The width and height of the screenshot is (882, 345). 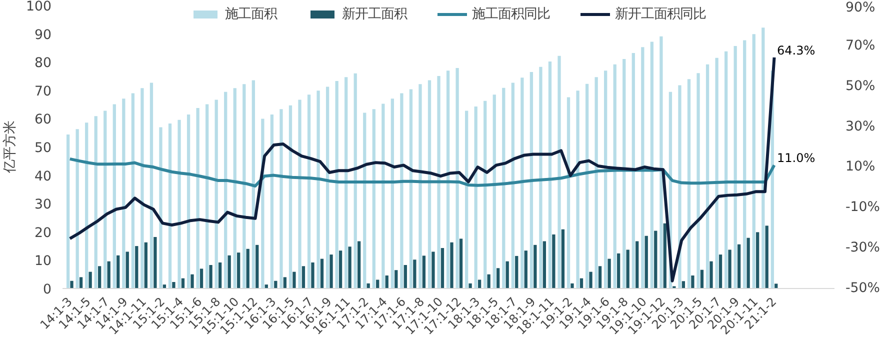 I want to click on y-tick-label: 80, so click(x=43, y=64).